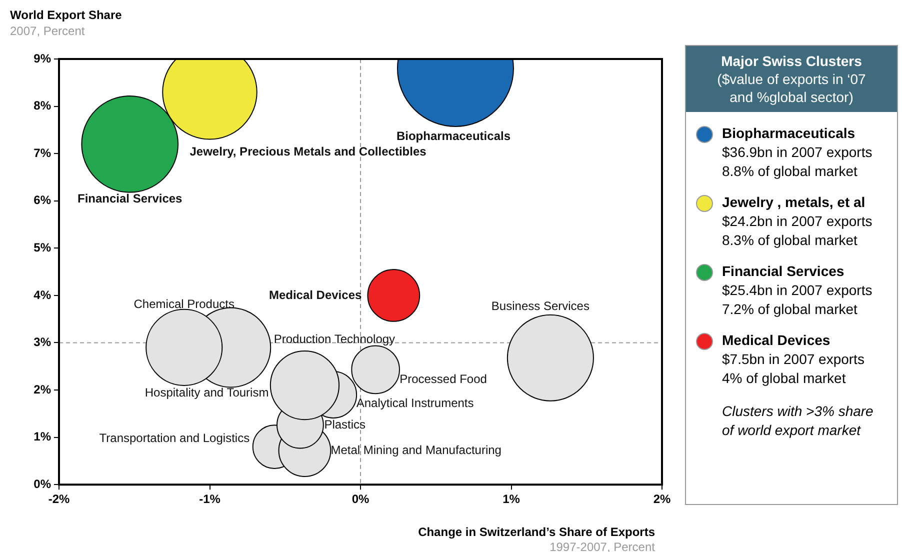  I want to click on series-label: Business Services, so click(540, 306).